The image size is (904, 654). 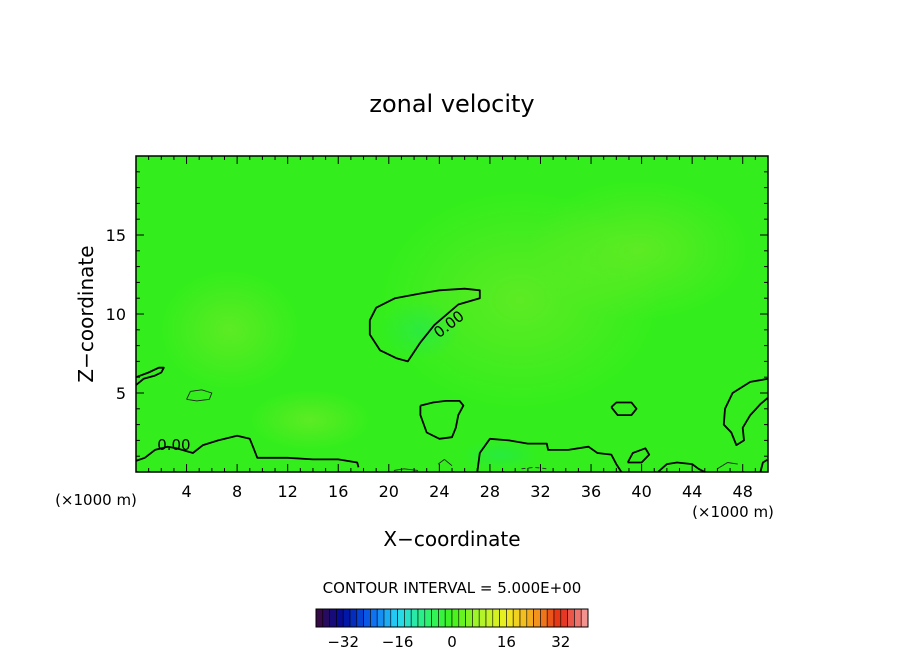 What do you see at coordinates (641, 491) in the screenshot?
I see `x-tick-label: 40` at bounding box center [641, 491].